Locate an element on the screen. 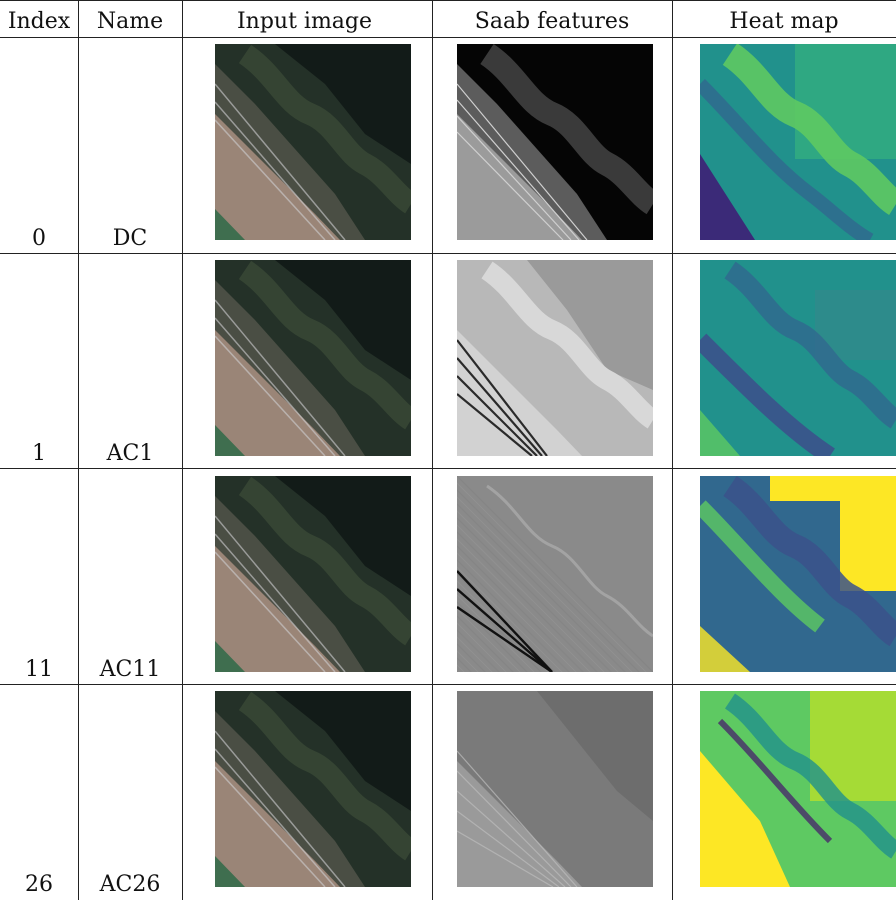 The height and width of the screenshot is (900, 896). row-name: AC11 is located at coordinates (130, 669).